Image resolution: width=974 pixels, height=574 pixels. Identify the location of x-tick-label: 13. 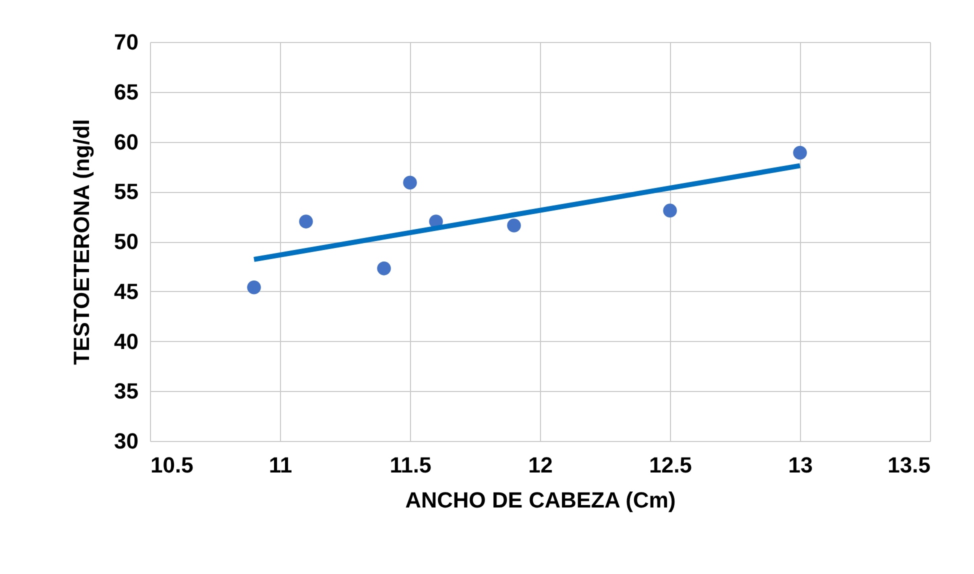
(800, 465).